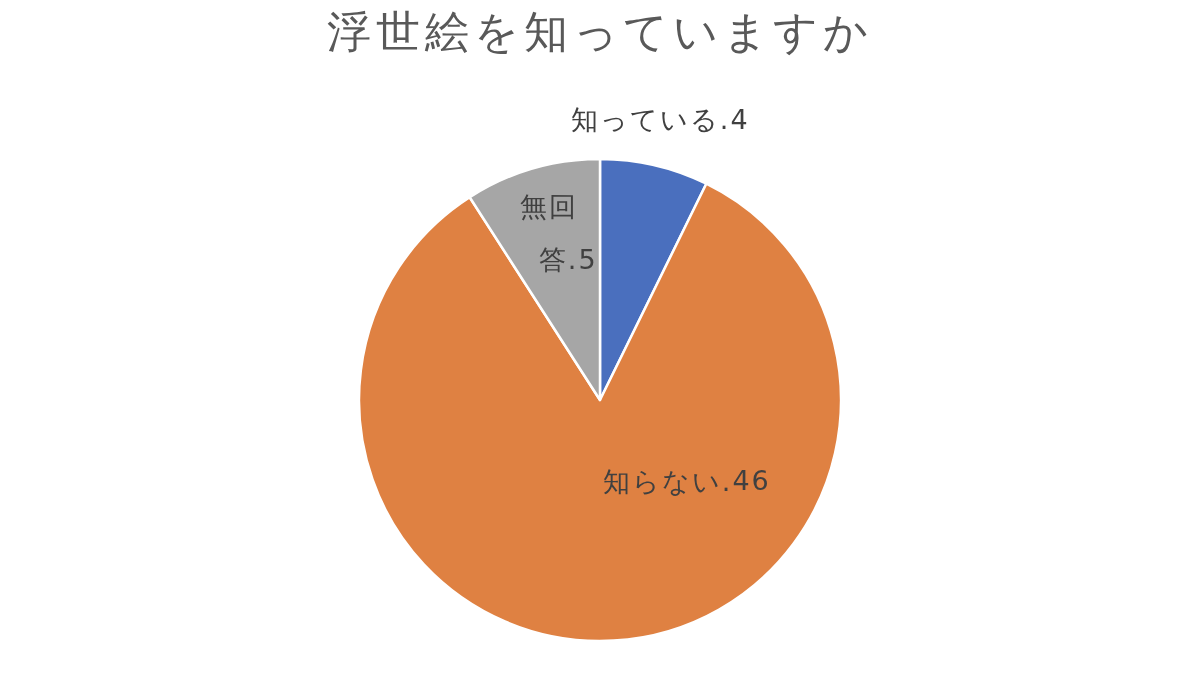 This screenshot has height=683, width=1200. Describe the element at coordinates (650, 119) in the screenshot. I see `slice-label: 知っている.` at that location.